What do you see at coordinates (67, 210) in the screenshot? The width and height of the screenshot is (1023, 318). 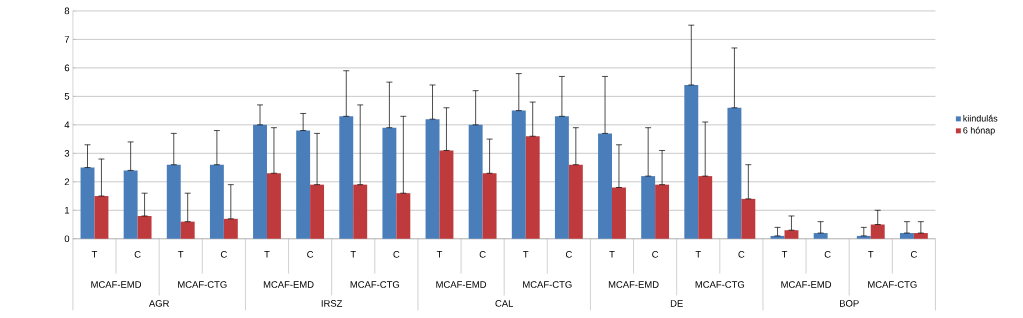 I see `y-tick-label: 1` at bounding box center [67, 210].